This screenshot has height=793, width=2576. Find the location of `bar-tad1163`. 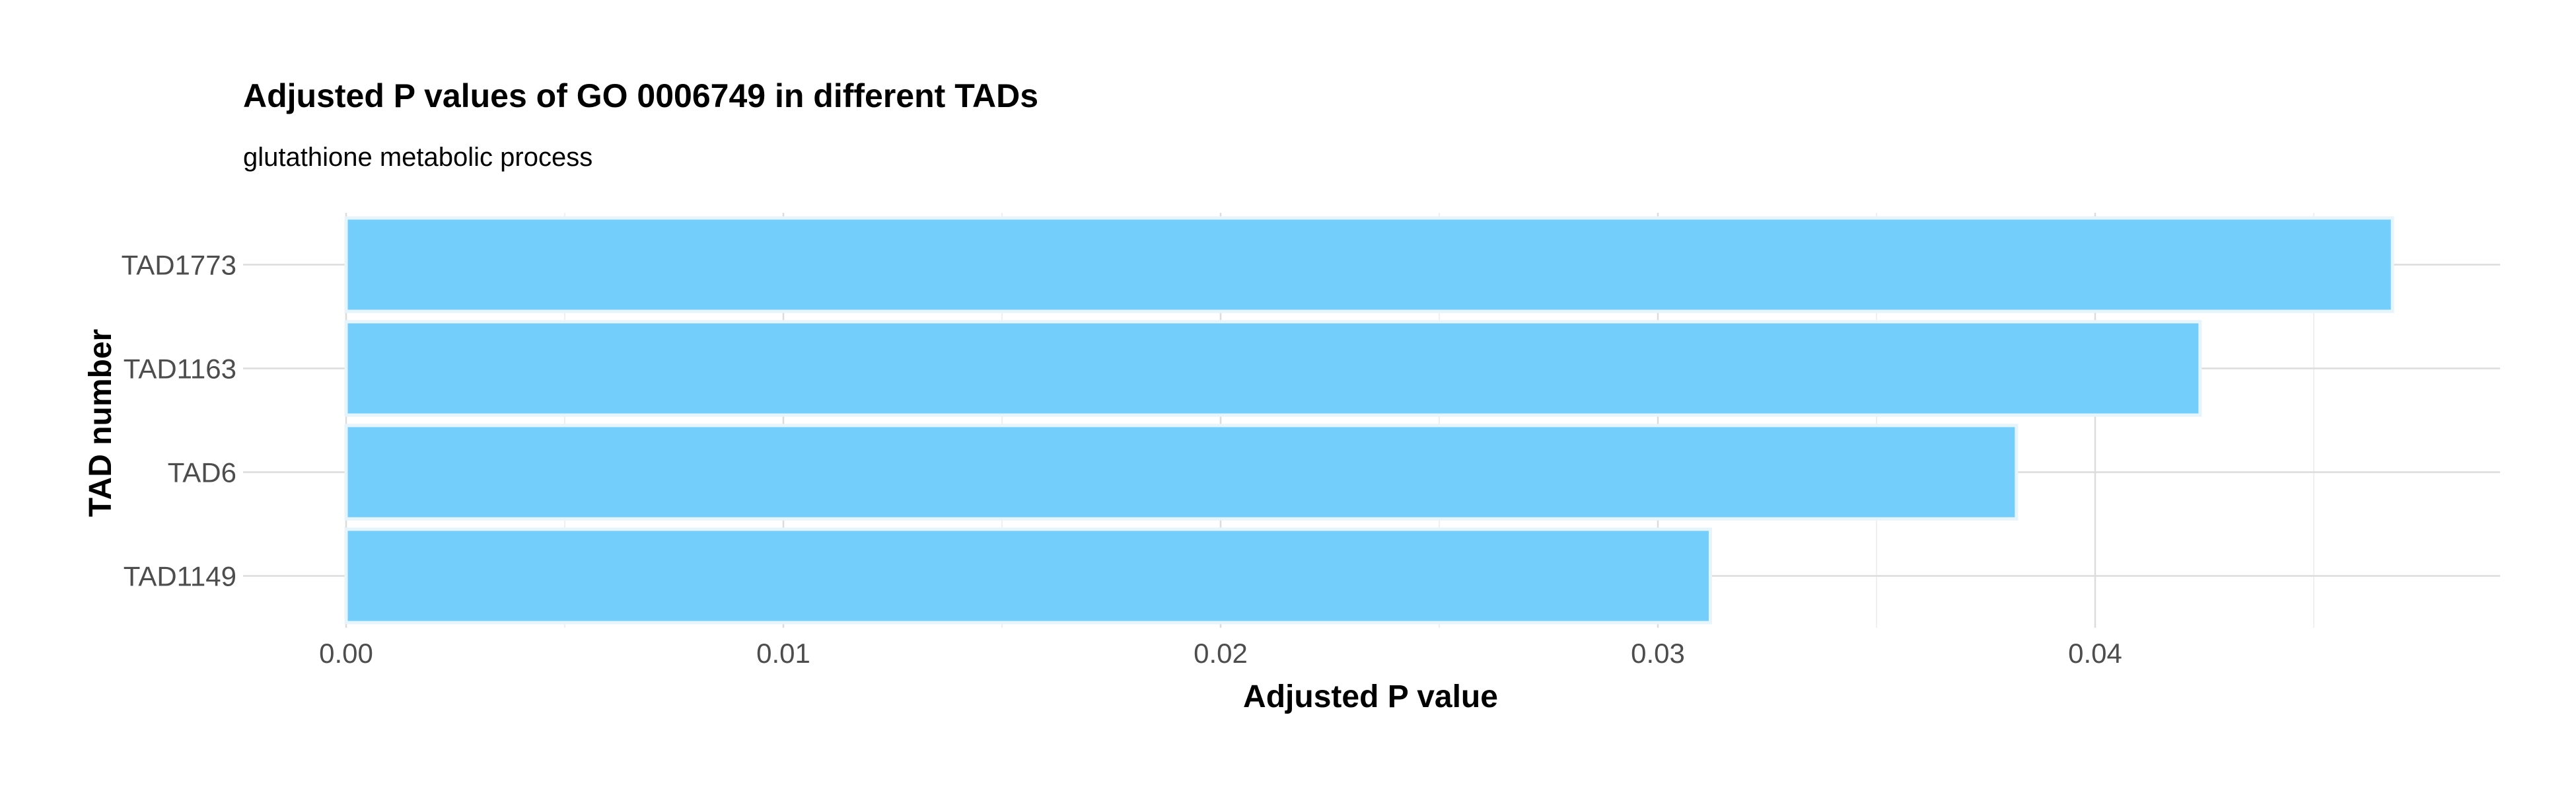

bar-tad1163 is located at coordinates (1273, 368).